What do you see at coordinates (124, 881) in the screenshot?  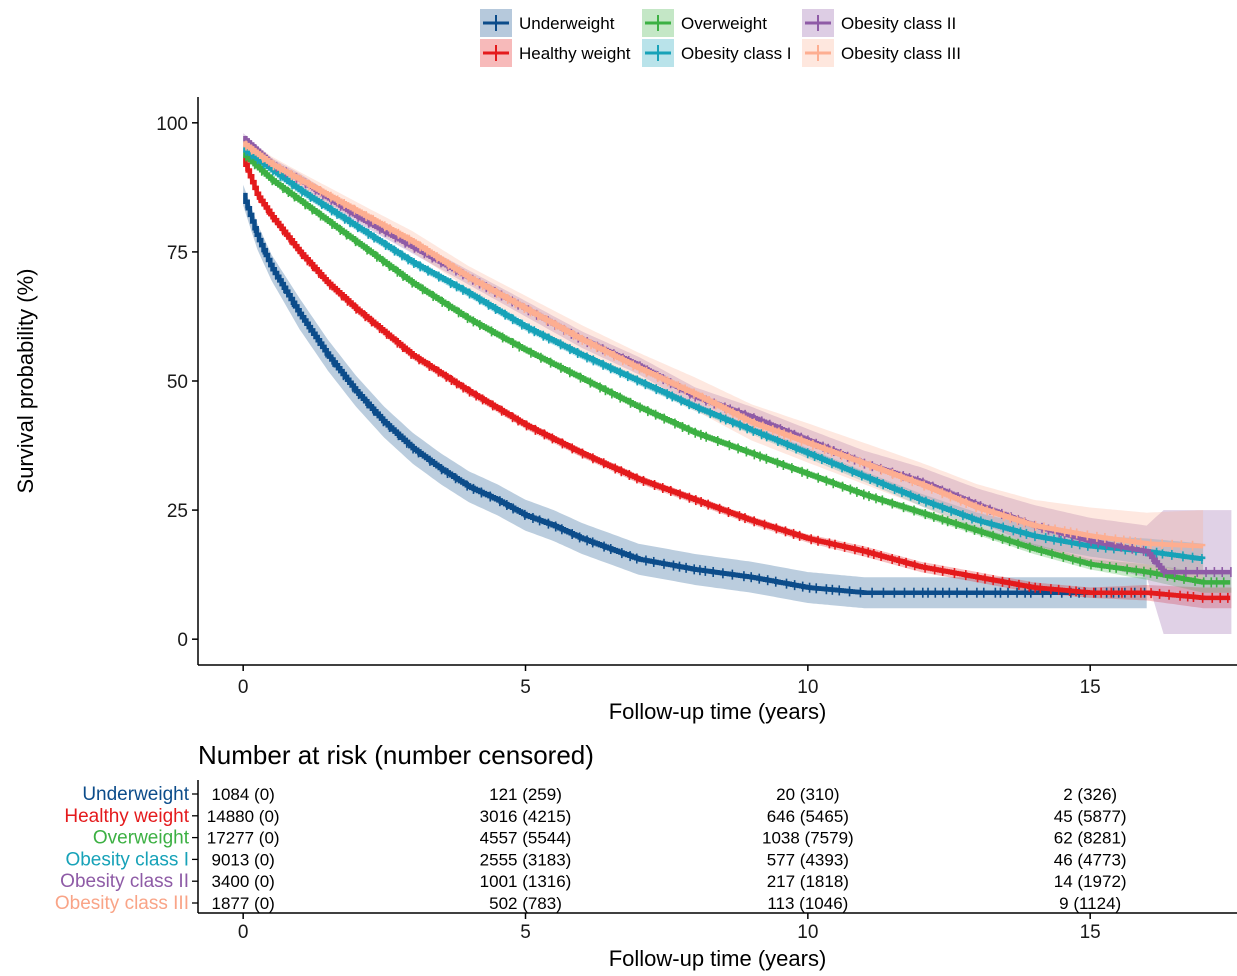 I see `risk-row-label: Obesity class II` at bounding box center [124, 881].